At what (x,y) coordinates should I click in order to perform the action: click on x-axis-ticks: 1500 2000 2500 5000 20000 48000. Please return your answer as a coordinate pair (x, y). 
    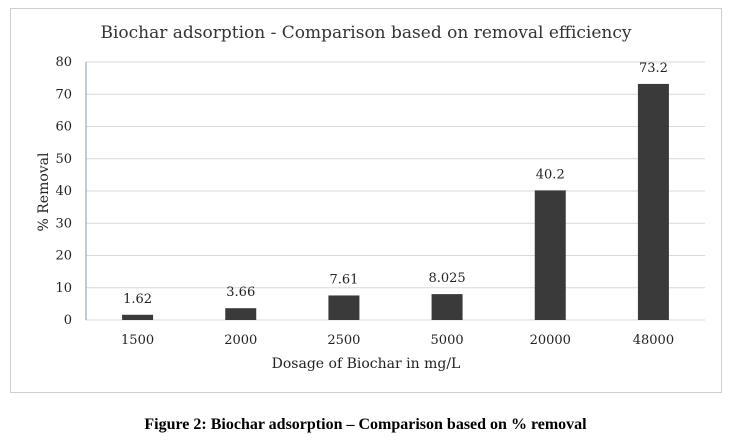
    Looking at the image, I should click on (397, 340).